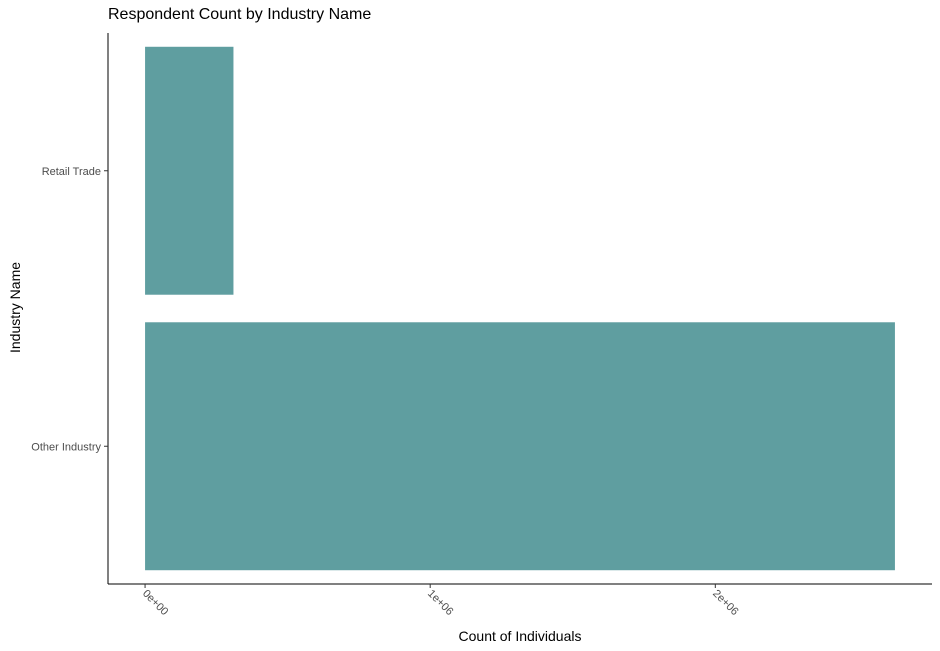 The width and height of the screenshot is (940, 651). What do you see at coordinates (69, 309) in the screenshot?
I see `y-axis-ticks: Other Industry Retail Trade` at bounding box center [69, 309].